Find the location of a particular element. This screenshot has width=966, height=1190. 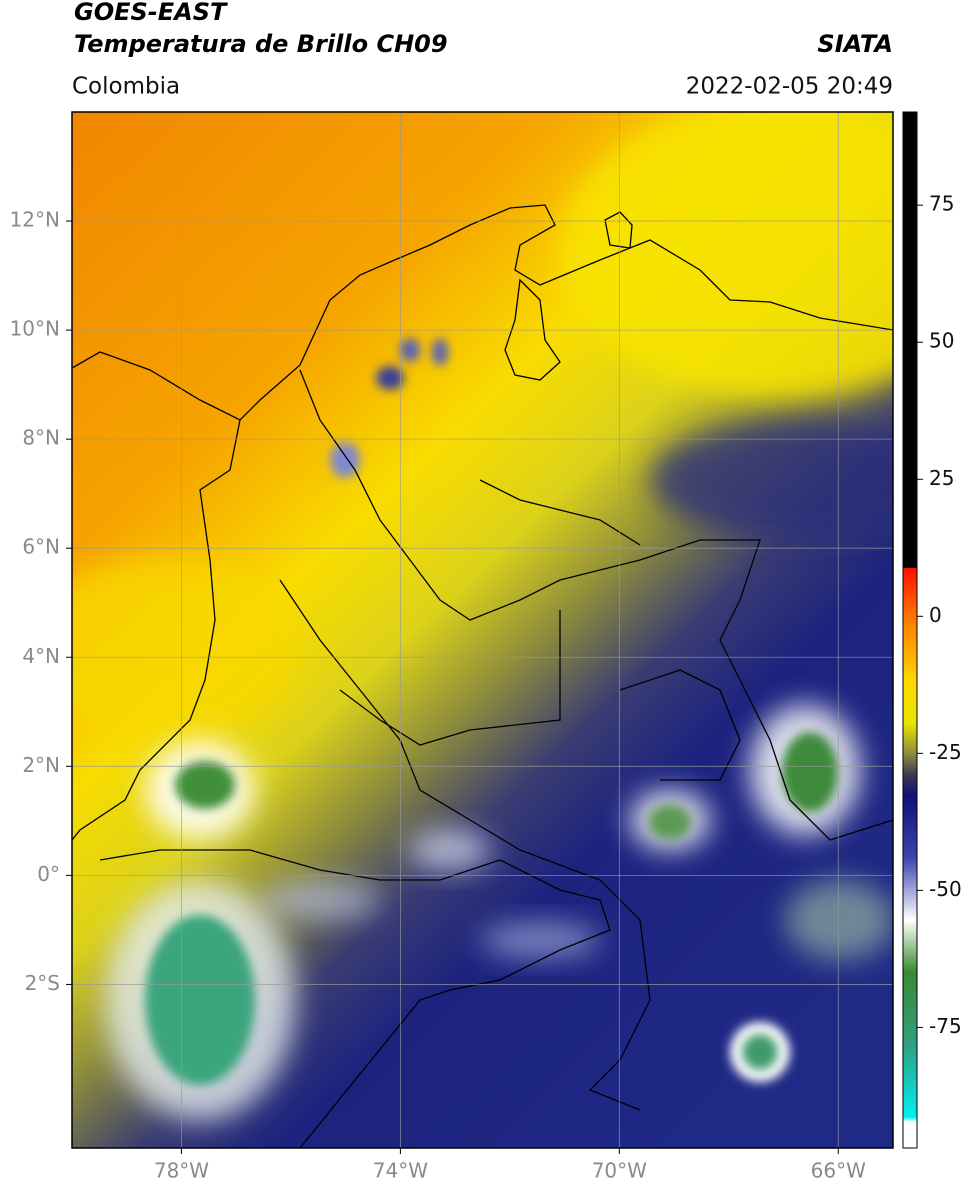

colorbar-tick-label: -25 is located at coordinates (945, 752).